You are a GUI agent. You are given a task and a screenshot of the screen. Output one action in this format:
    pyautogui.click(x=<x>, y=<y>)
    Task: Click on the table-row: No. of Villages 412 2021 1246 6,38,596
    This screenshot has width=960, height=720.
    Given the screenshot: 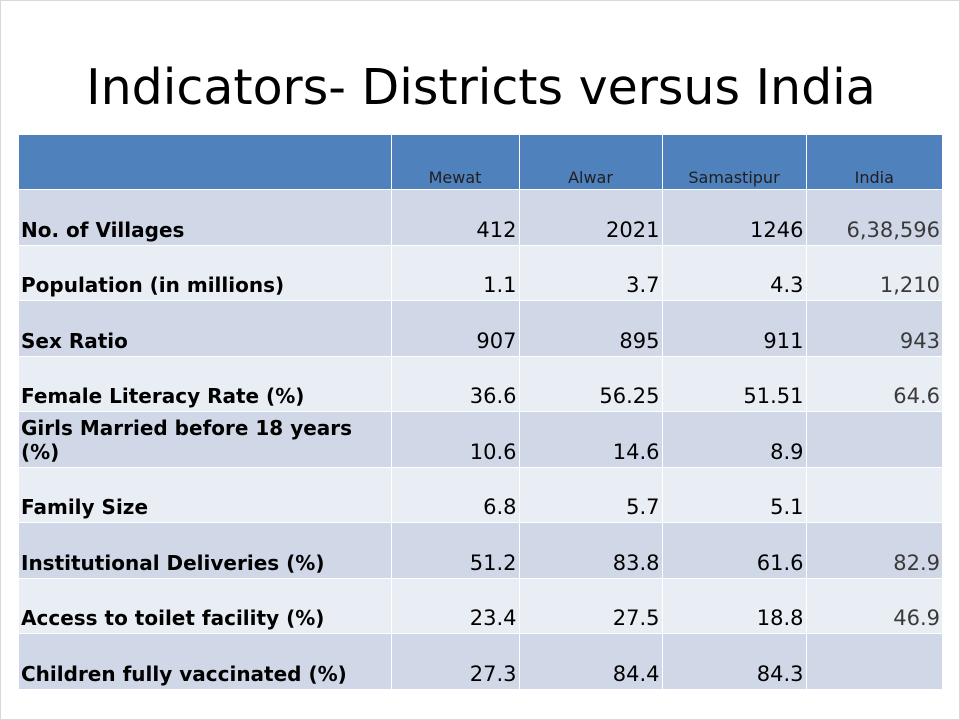 What is the action you would take?
    pyautogui.click(x=480, y=218)
    